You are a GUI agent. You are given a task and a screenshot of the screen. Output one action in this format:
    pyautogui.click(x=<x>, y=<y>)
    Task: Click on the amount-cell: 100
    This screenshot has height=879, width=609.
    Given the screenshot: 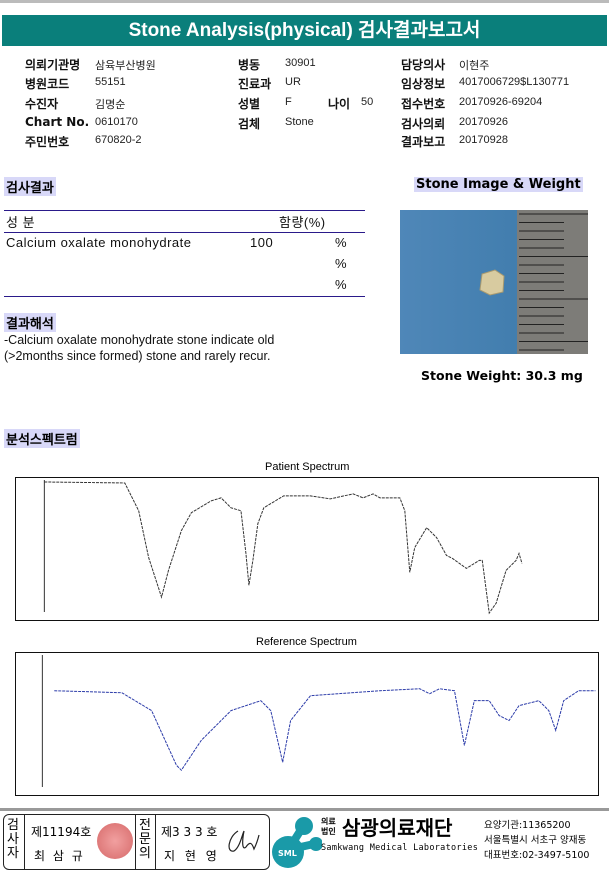 What is the action you would take?
    pyautogui.click(x=262, y=242)
    